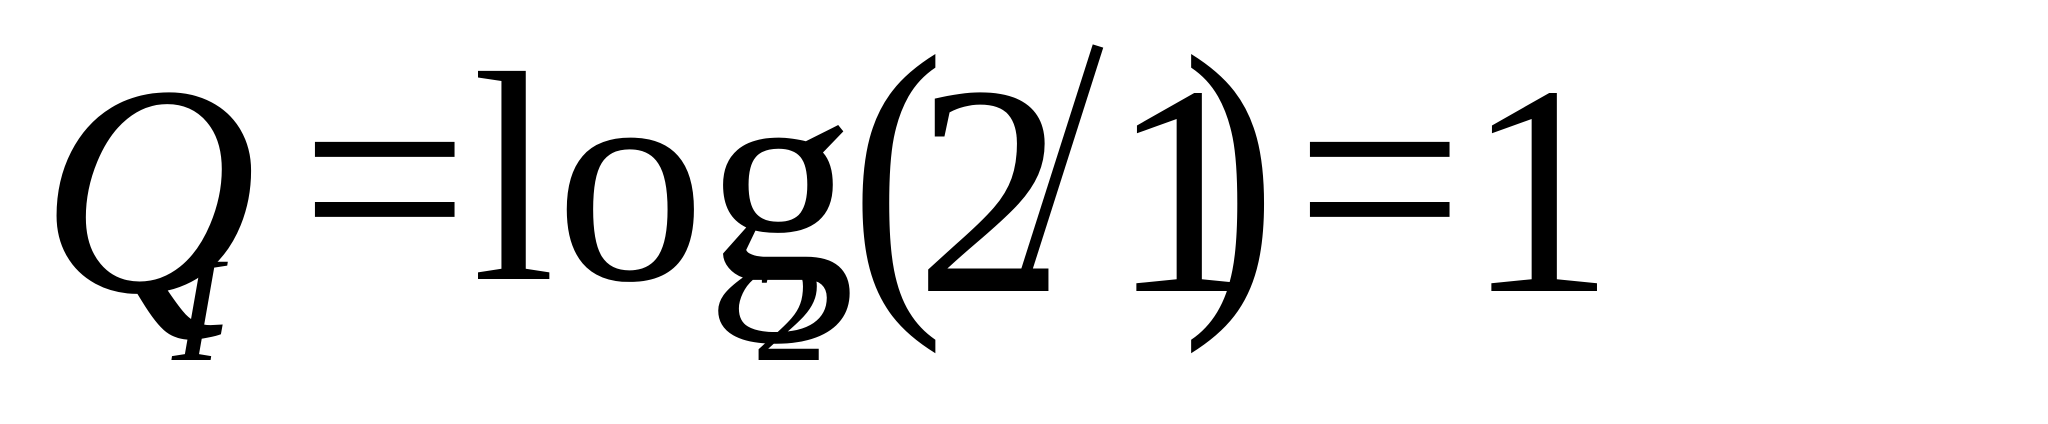  I want to click on slash-stroke, so click(1062, 159).